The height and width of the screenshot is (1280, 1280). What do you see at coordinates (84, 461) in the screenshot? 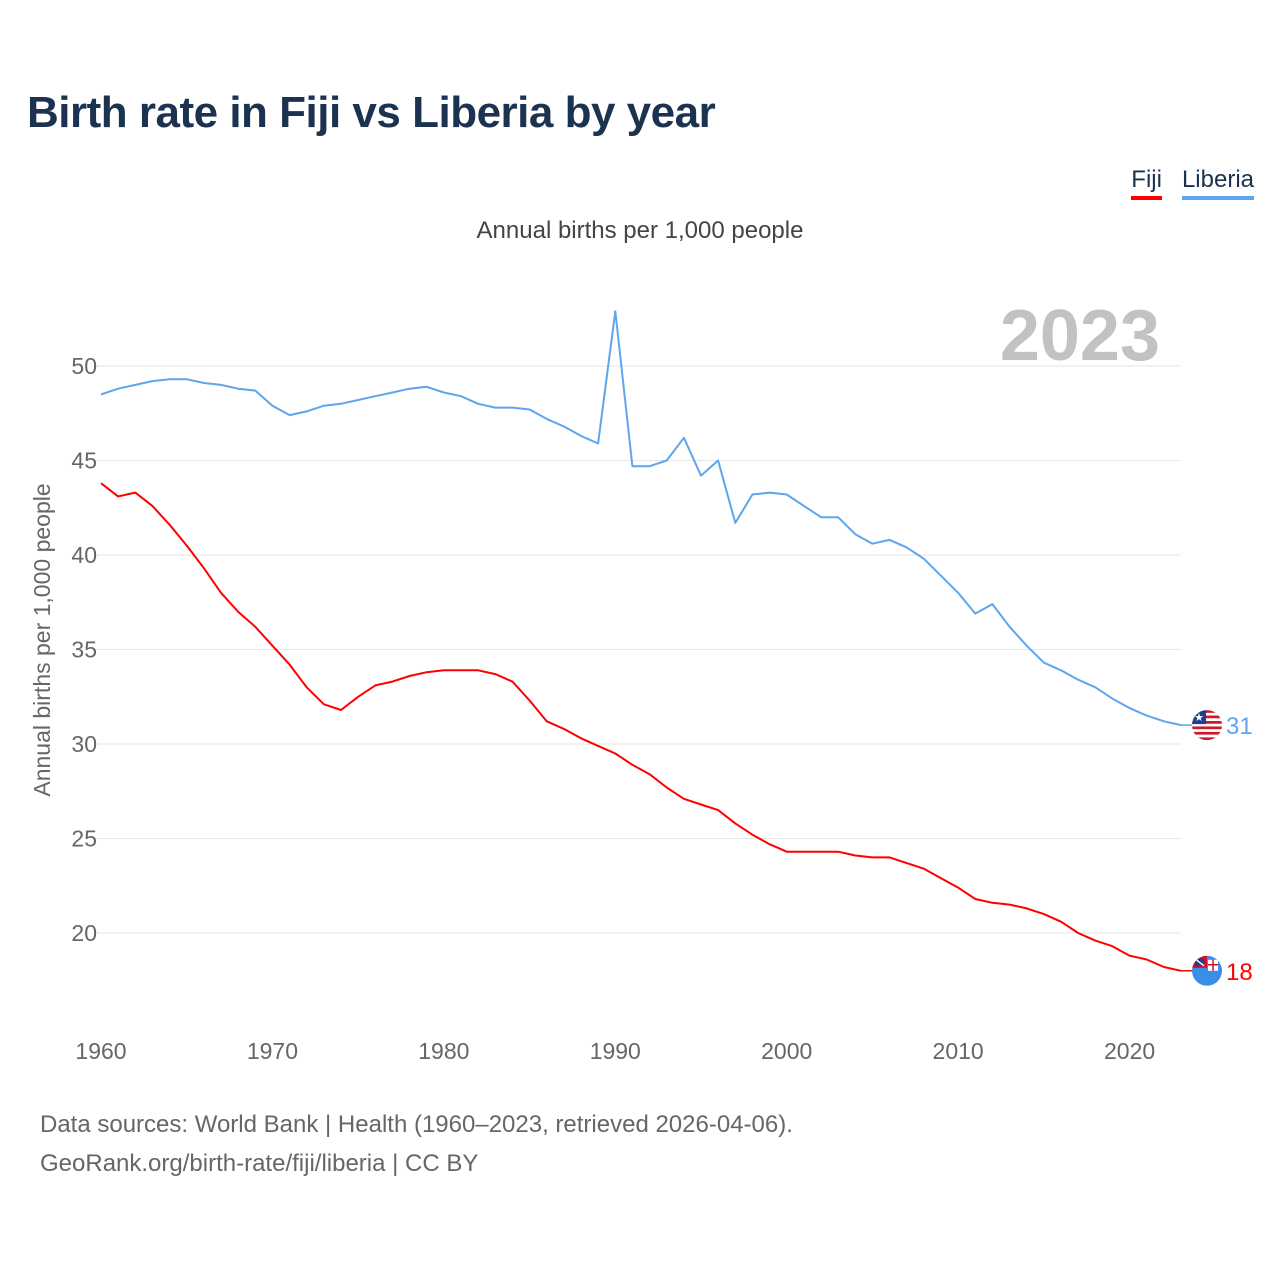
I see `y-tick-label: 45` at bounding box center [84, 461].